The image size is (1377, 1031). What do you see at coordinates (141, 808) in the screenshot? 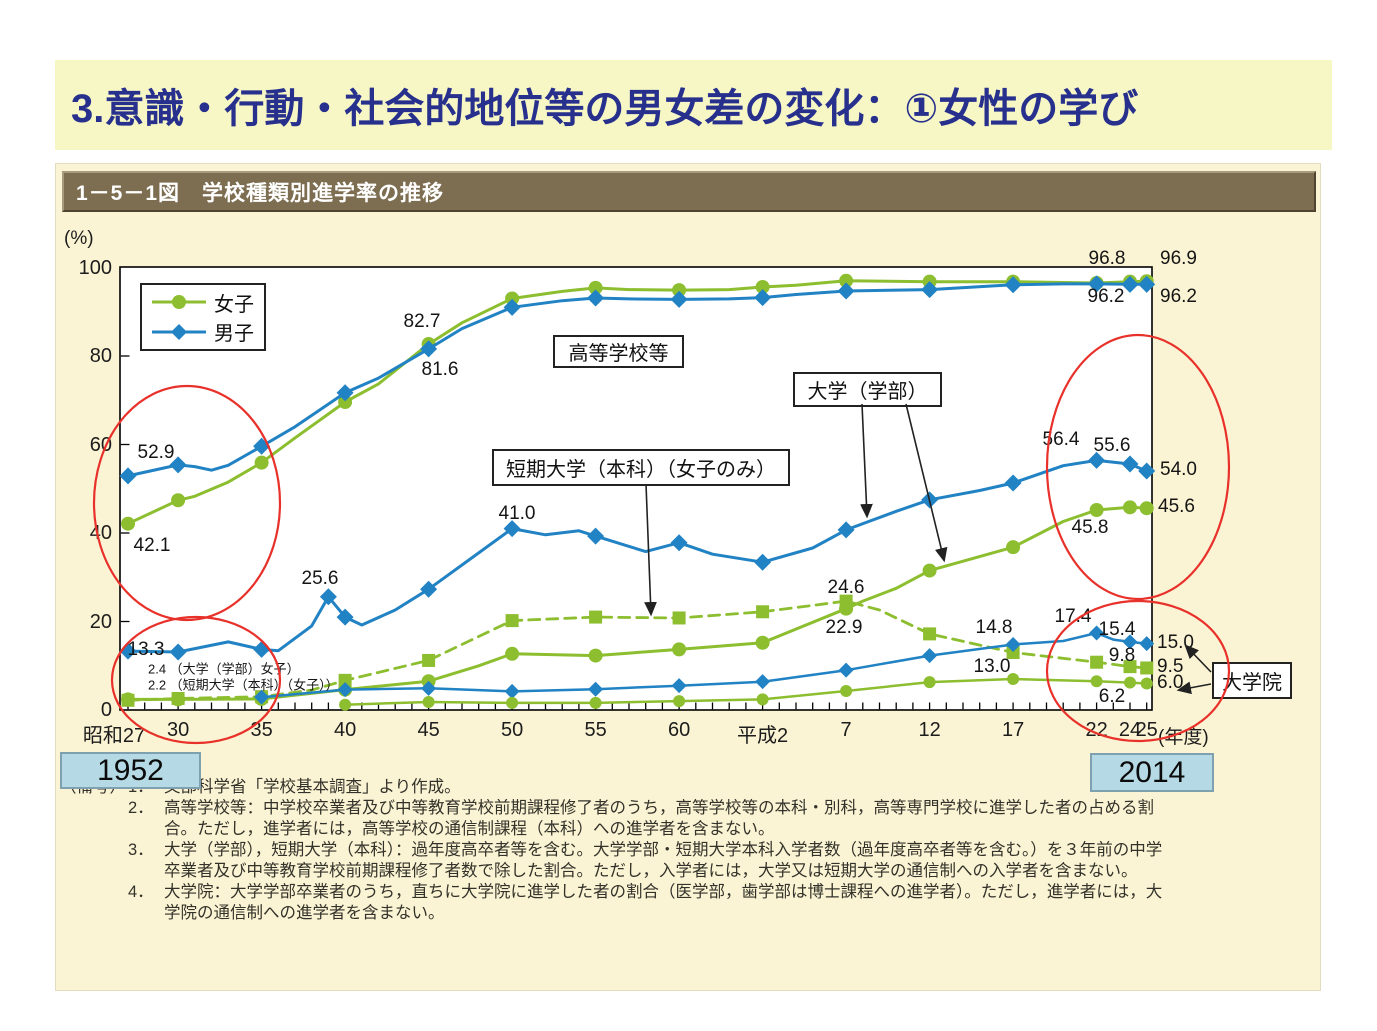
I see `note-number: 2．` at bounding box center [141, 808].